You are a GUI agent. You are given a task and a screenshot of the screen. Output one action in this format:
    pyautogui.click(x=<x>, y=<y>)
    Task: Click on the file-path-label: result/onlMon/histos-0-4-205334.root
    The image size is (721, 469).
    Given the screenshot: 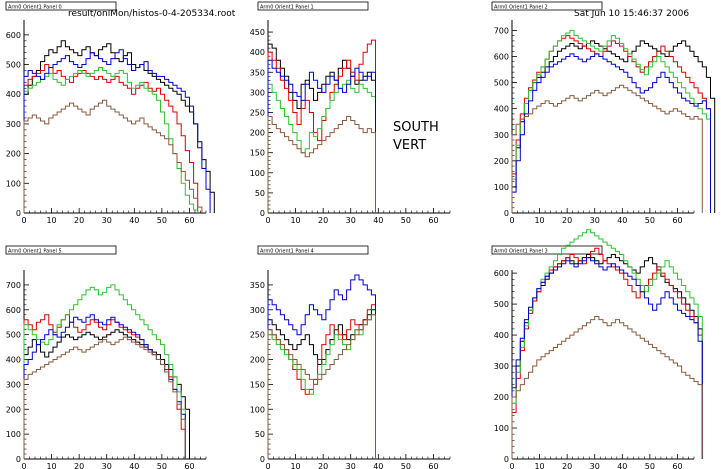 What is the action you would take?
    pyautogui.click(x=152, y=14)
    